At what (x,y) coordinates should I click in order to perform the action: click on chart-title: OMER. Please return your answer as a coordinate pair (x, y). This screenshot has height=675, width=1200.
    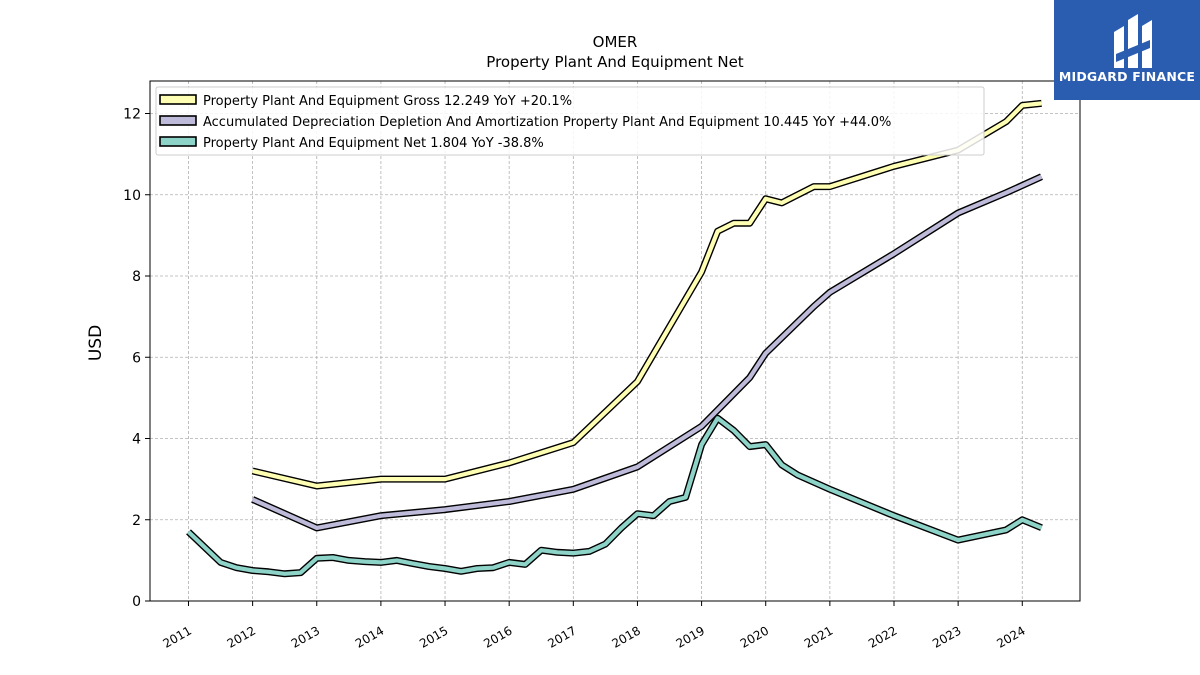
    Looking at the image, I should click on (615, 42).